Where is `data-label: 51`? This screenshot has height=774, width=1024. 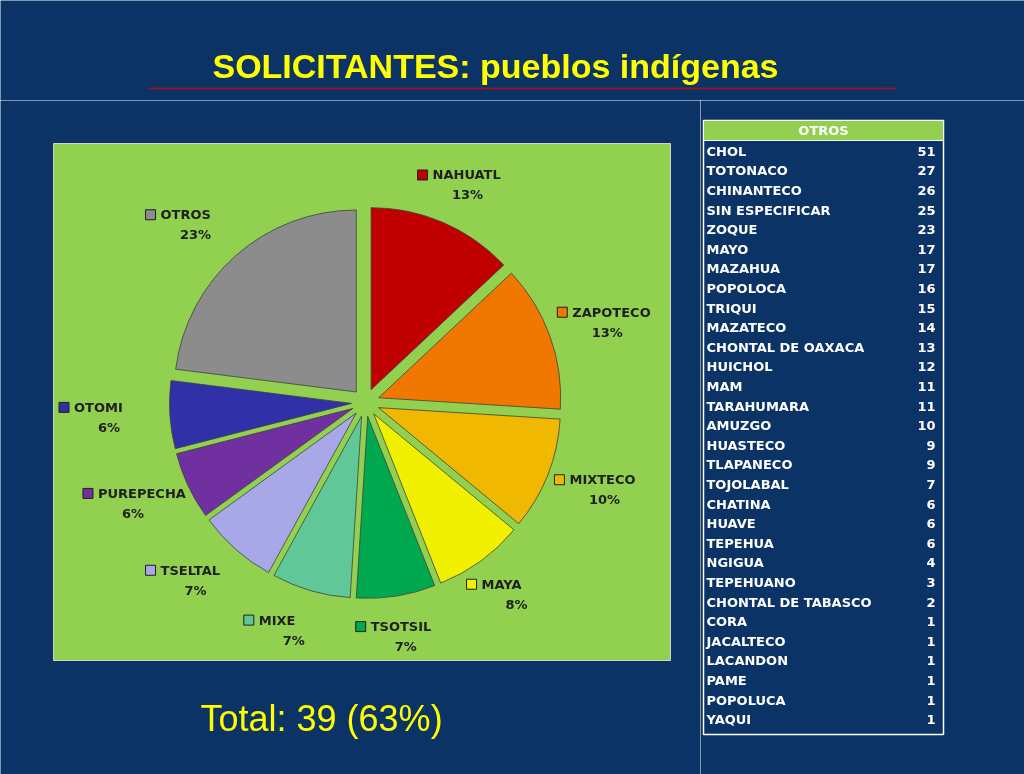 data-label: 51 is located at coordinates (926, 151).